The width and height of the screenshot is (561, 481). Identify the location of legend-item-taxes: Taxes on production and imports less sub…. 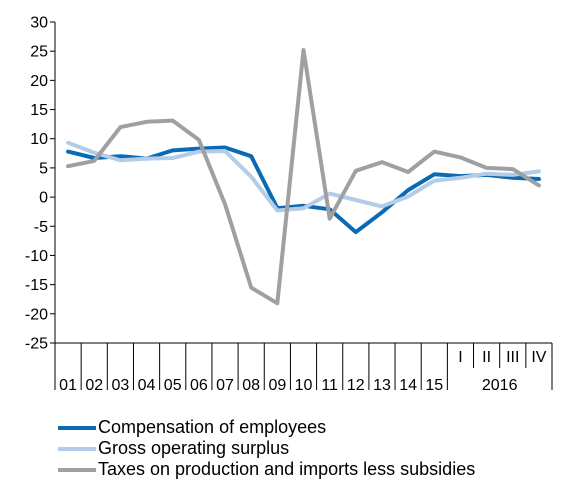
(266, 469).